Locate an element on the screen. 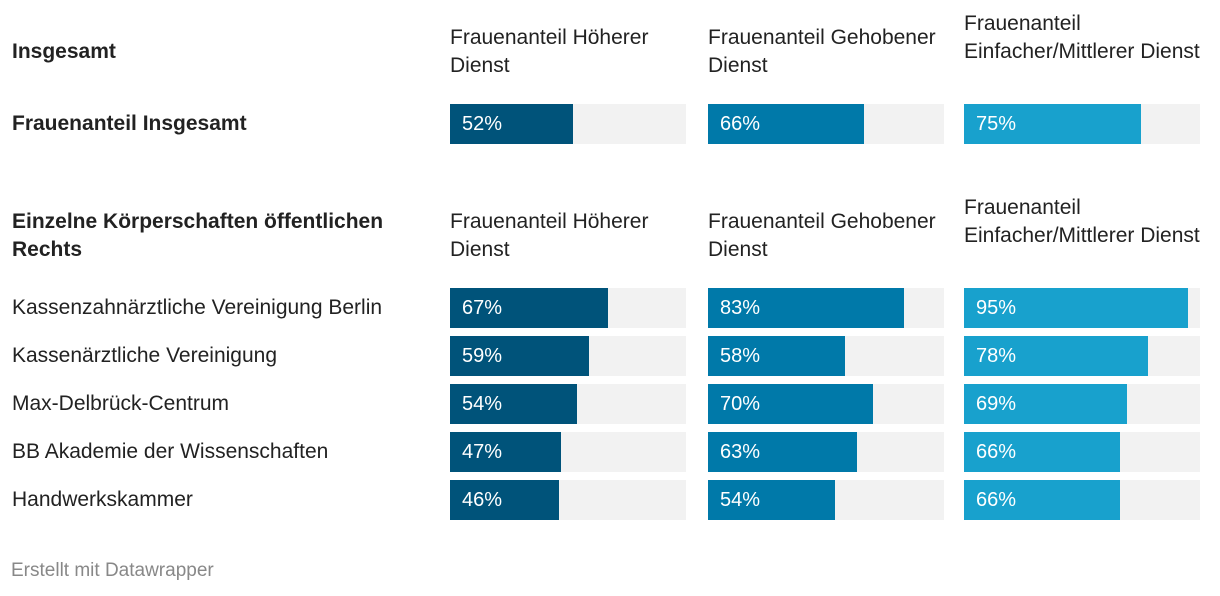 This screenshot has height=596, width=1220. bar-track: 67% is located at coordinates (568, 308).